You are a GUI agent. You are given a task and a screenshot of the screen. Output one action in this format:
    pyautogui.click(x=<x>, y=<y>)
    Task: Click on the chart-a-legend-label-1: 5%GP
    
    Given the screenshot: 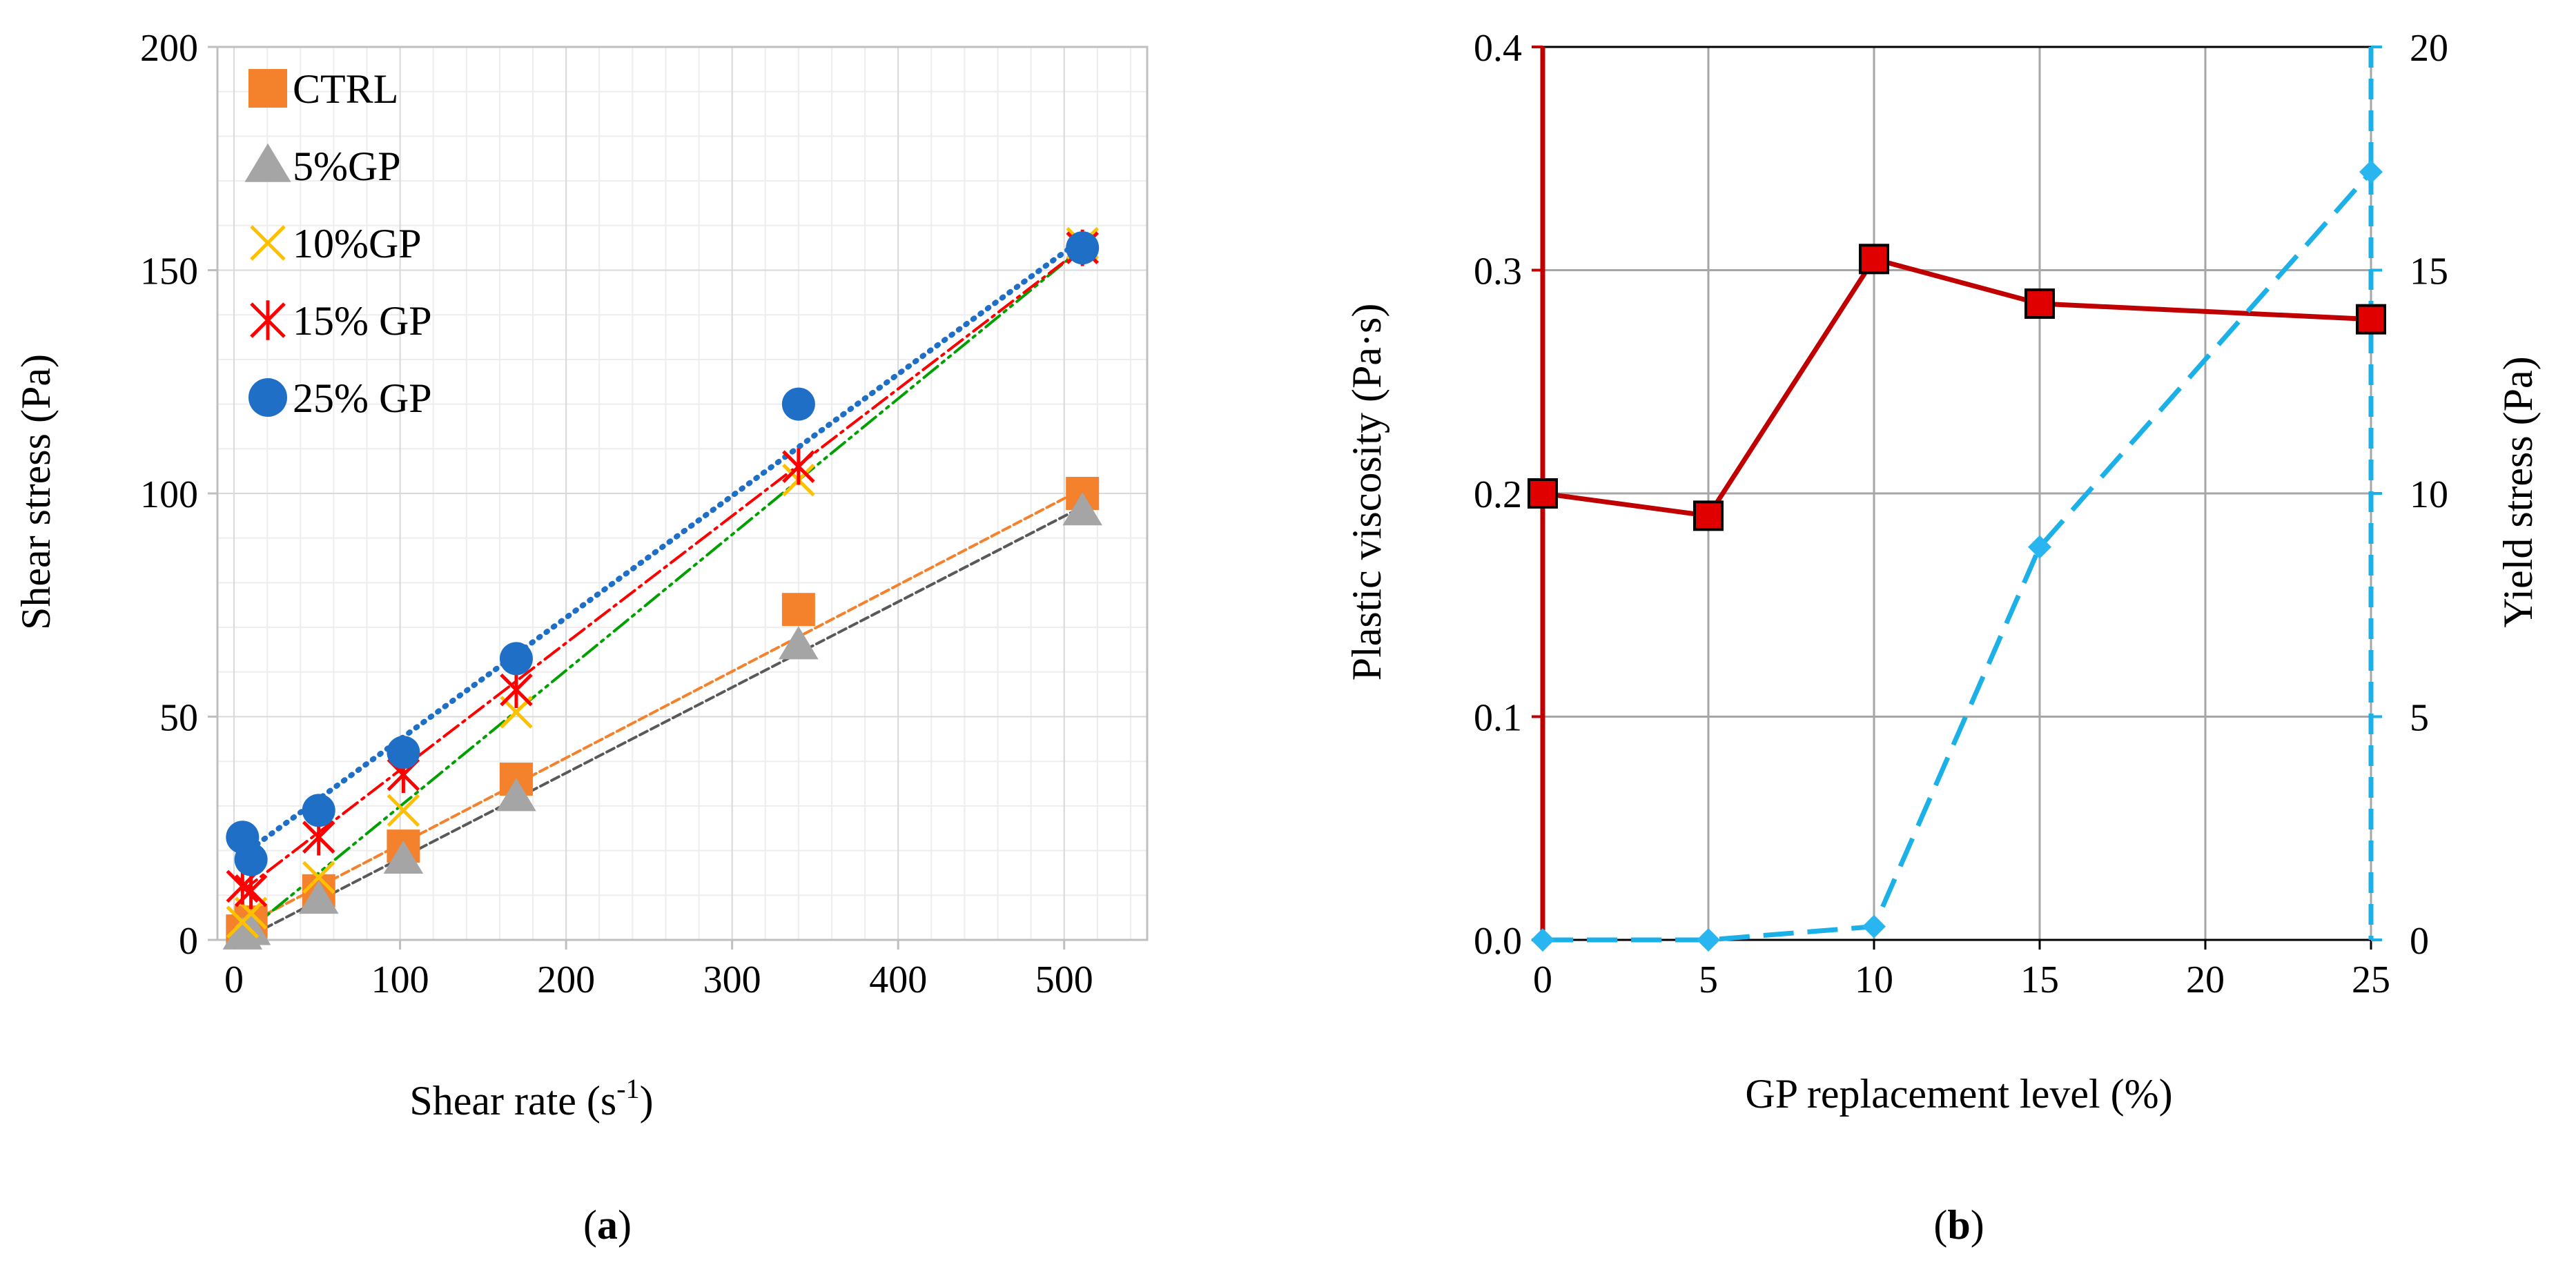 What is the action you would take?
    pyautogui.click(x=347, y=166)
    